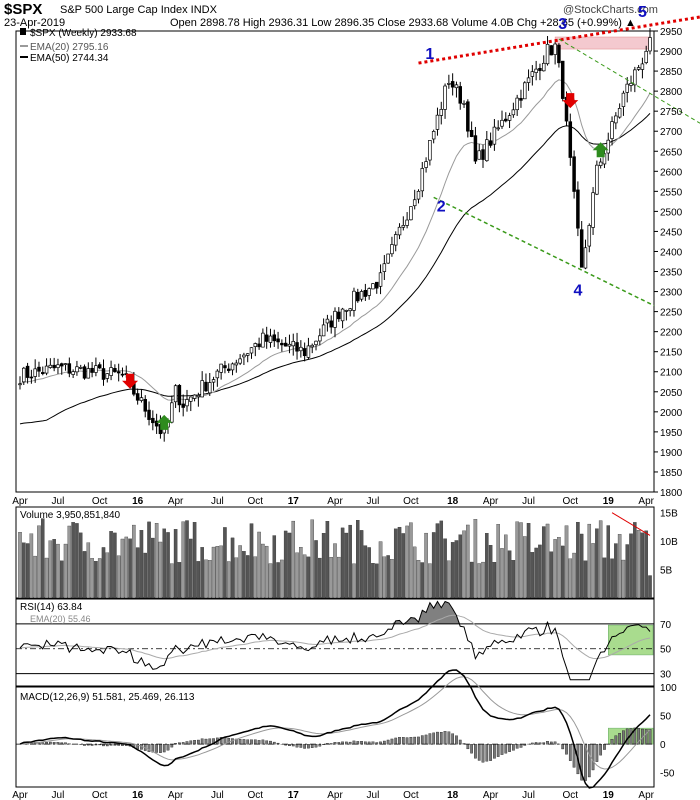  Describe the element at coordinates (138, 10) in the screenshot. I see `index-name: S&P 500 Large Cap Index INDX` at that location.